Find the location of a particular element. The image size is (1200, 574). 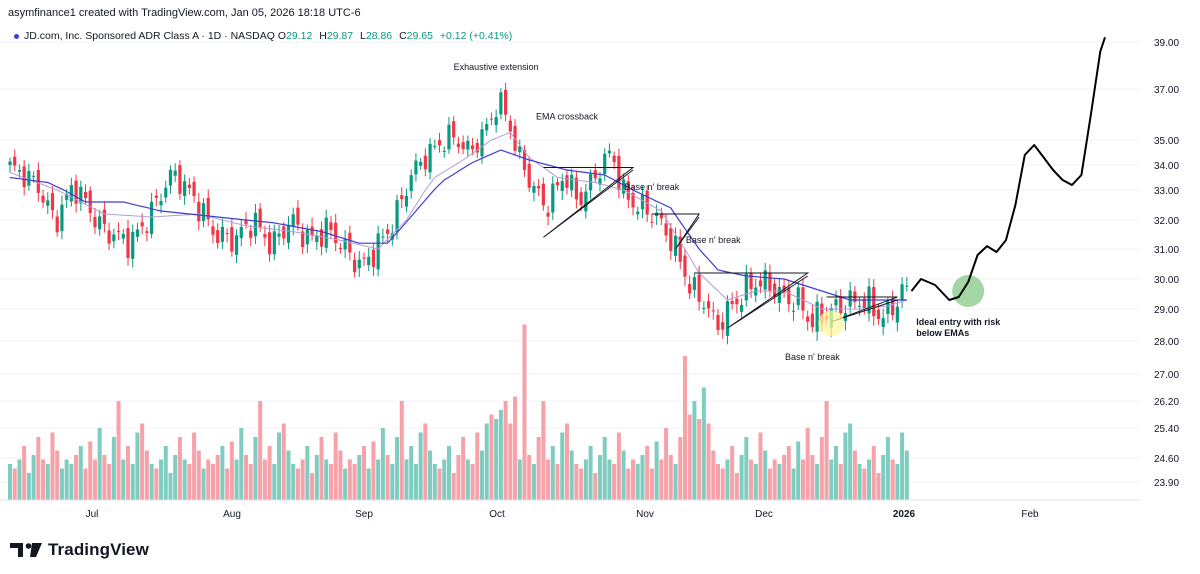

annotation-label: Base n' break is located at coordinates (652, 187).